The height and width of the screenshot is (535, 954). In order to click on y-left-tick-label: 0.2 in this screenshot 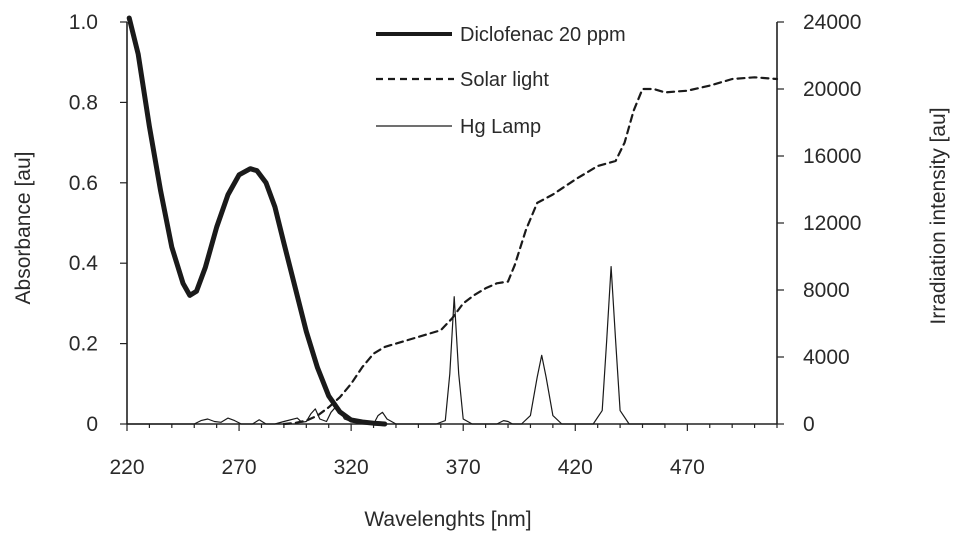, I will do `click(83, 344)`.